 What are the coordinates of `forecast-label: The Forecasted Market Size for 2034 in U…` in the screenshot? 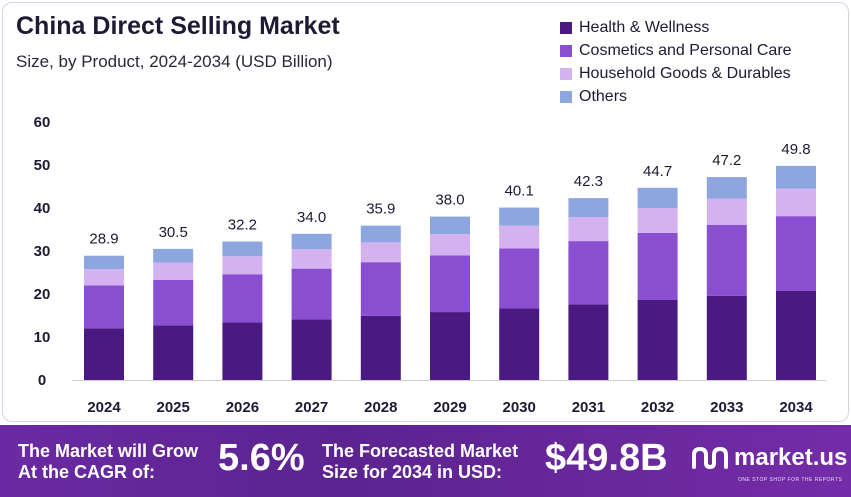 It's located at (420, 462).